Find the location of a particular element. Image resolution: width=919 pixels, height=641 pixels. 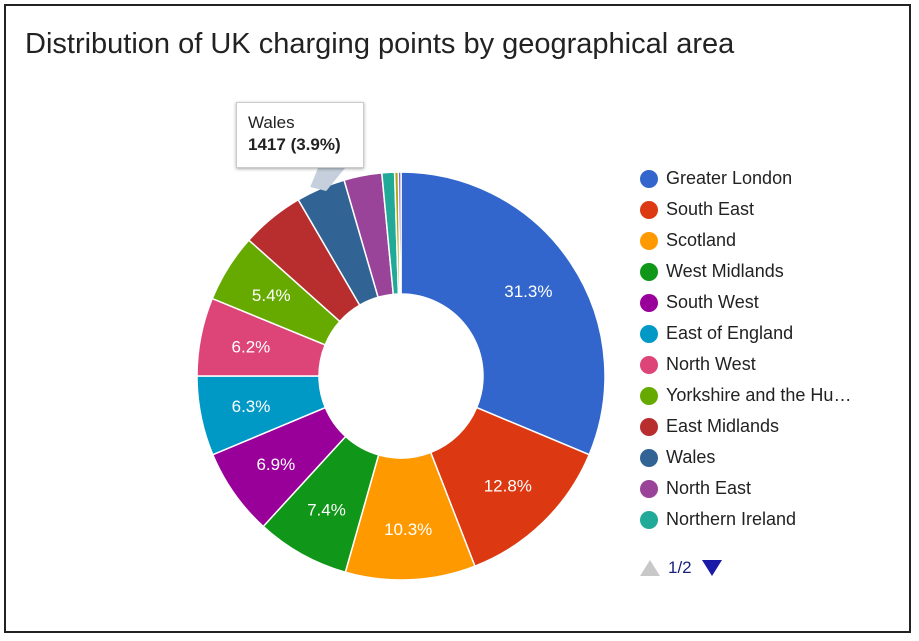

legend-item: East of England is located at coordinates (766, 336).